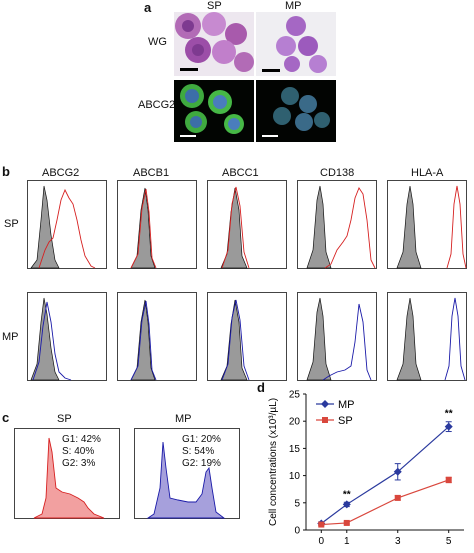 This screenshot has width=474, height=553. Describe the element at coordinates (157, 105) in the screenshot. I see `panel-a-row-abcg2: ABCG2` at that location.